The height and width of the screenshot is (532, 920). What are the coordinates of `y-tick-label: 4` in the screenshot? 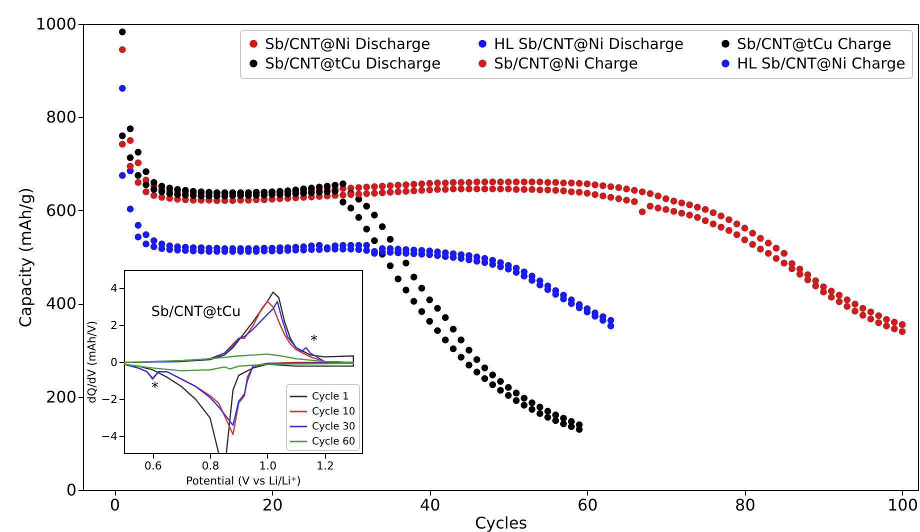 It's located at (114, 288).